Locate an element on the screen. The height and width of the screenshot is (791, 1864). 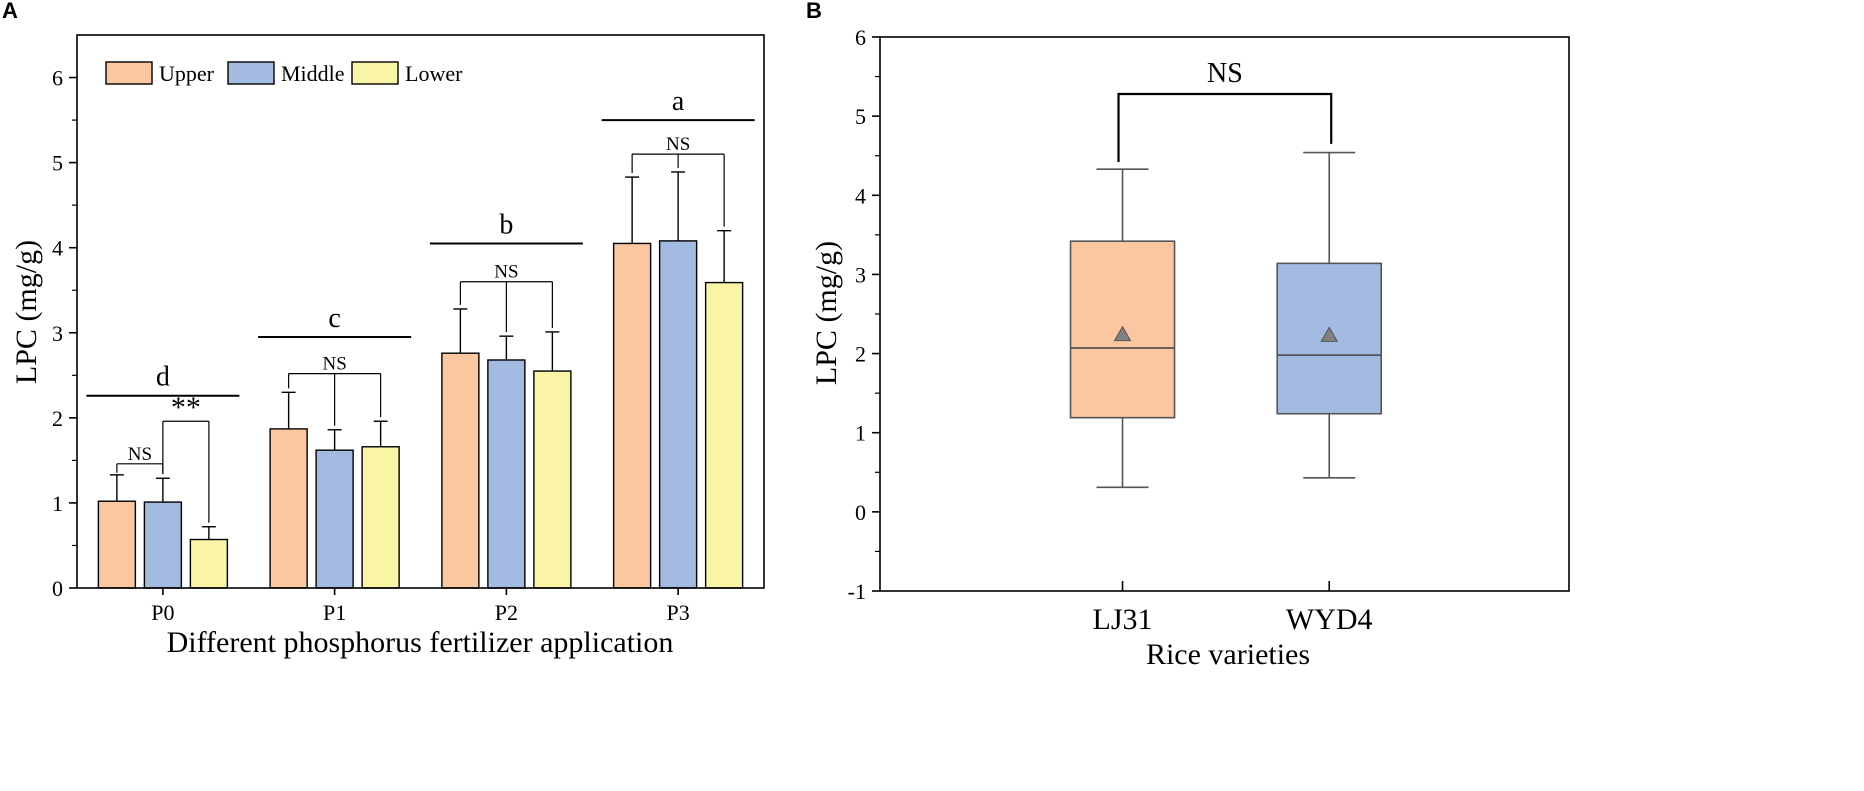
mean-marker-wyd4 is located at coordinates (1329, 334).